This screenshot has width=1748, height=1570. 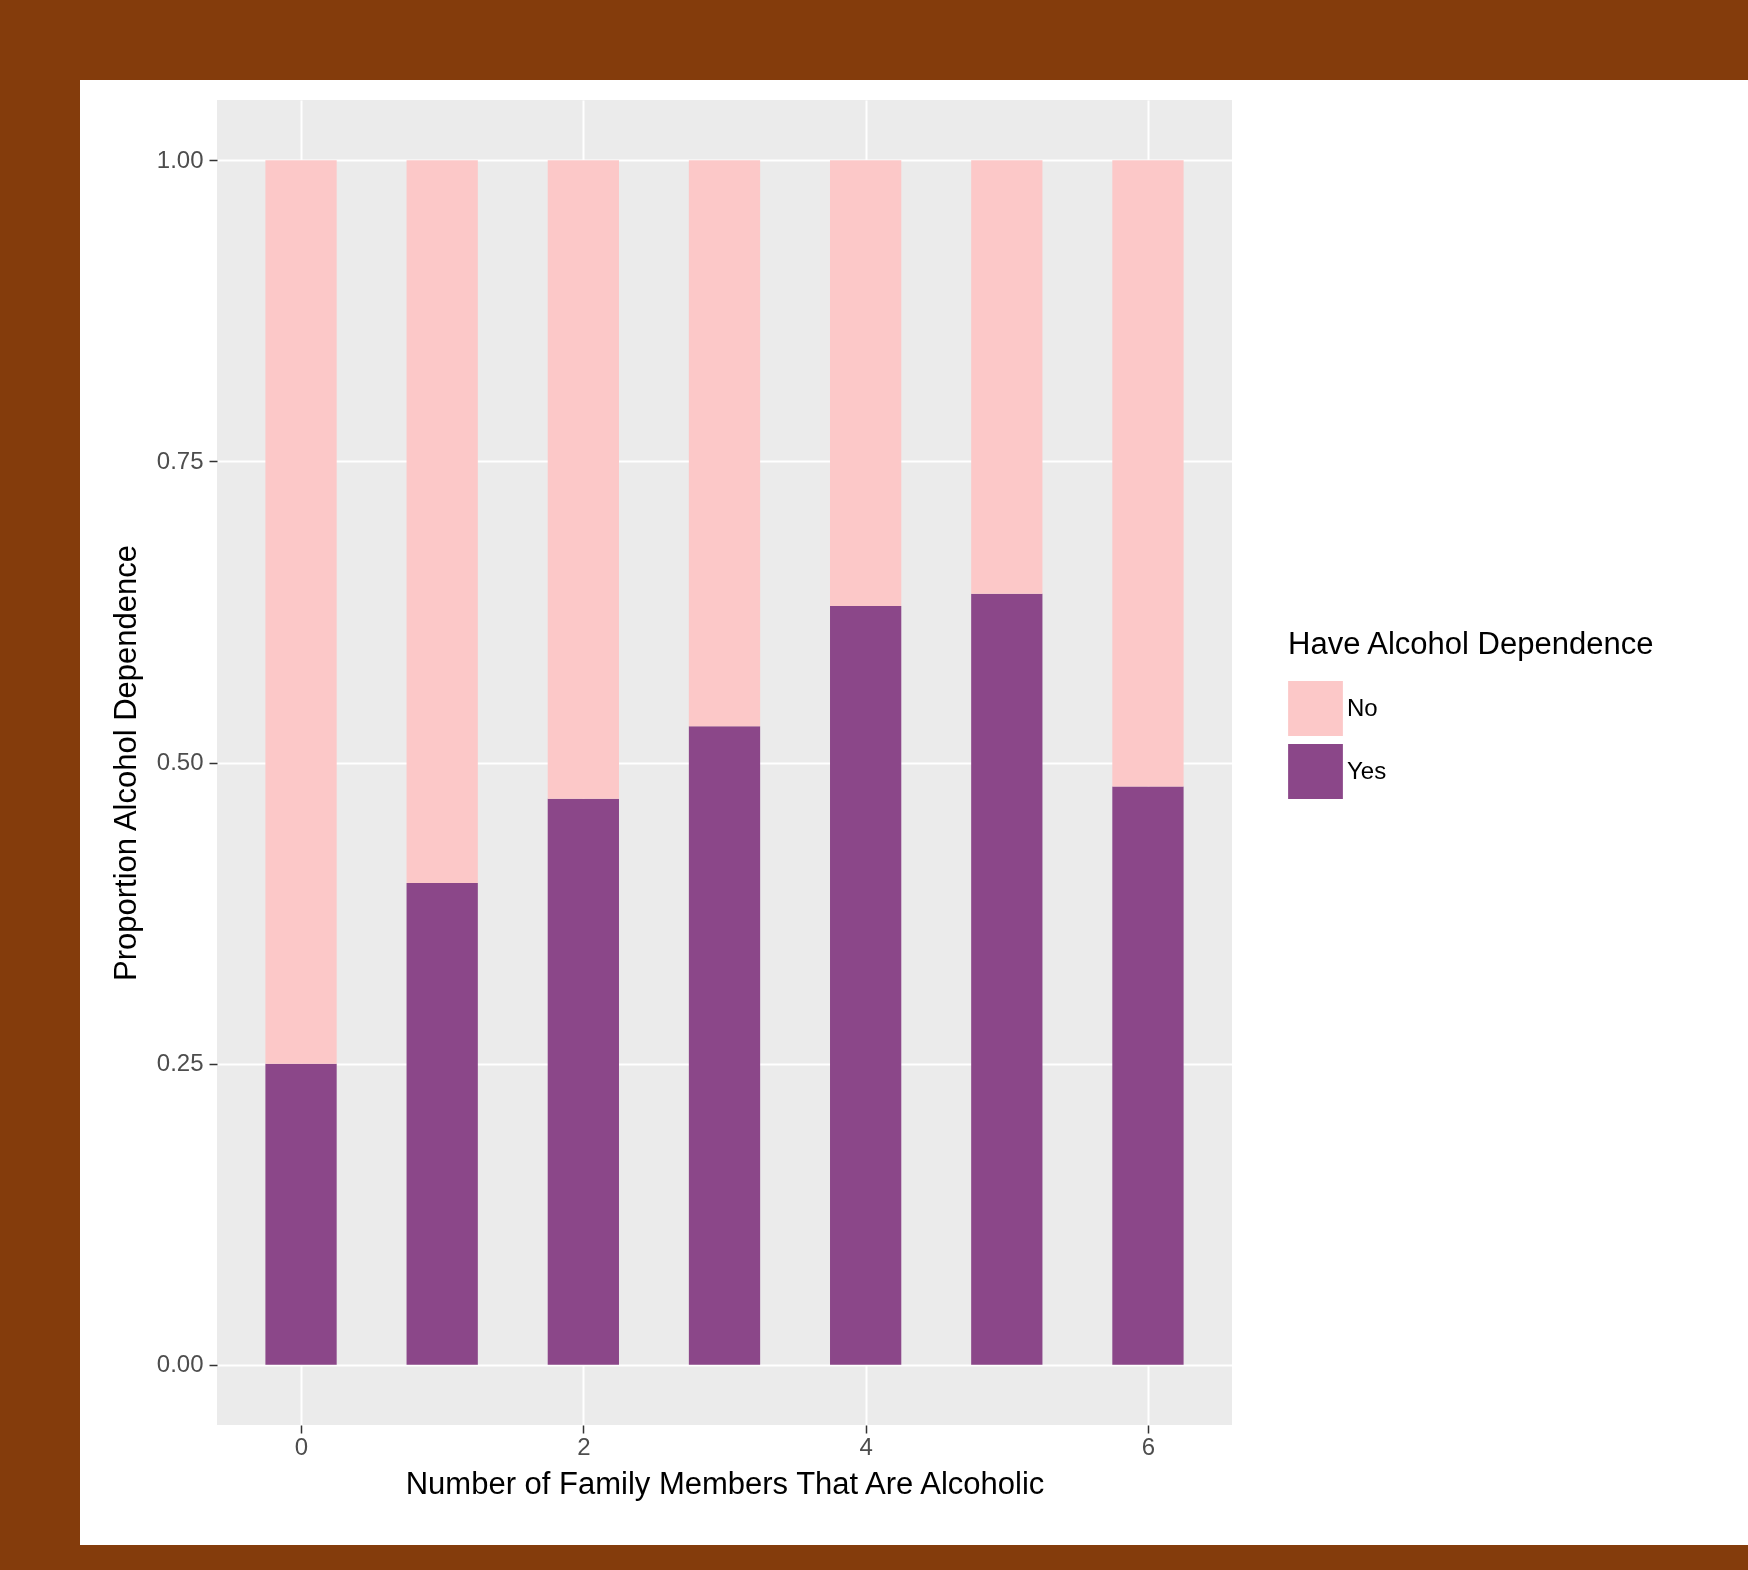 What do you see at coordinates (180, 460) in the screenshot?
I see `y-tick-label: 0.75` at bounding box center [180, 460].